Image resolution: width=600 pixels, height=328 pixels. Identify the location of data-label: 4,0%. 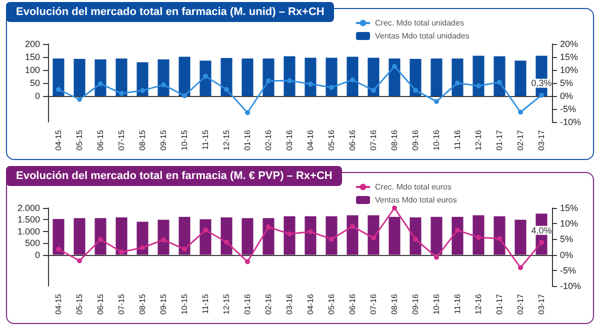
(541, 230).